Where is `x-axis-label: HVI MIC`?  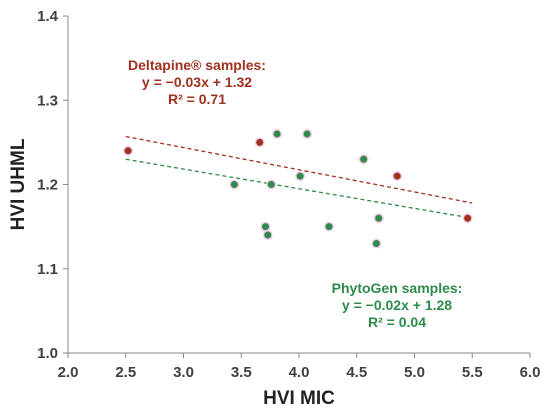
x-axis-label: HVI MIC is located at coordinates (299, 398).